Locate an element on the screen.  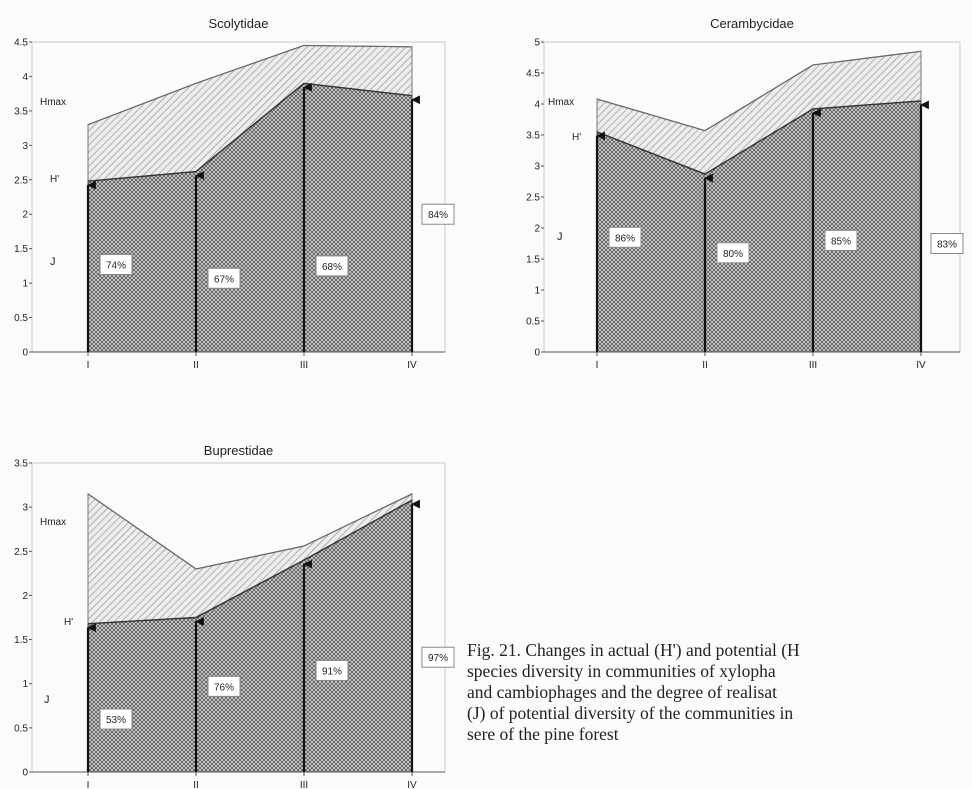
j-value-label: 84% is located at coordinates (438, 215).